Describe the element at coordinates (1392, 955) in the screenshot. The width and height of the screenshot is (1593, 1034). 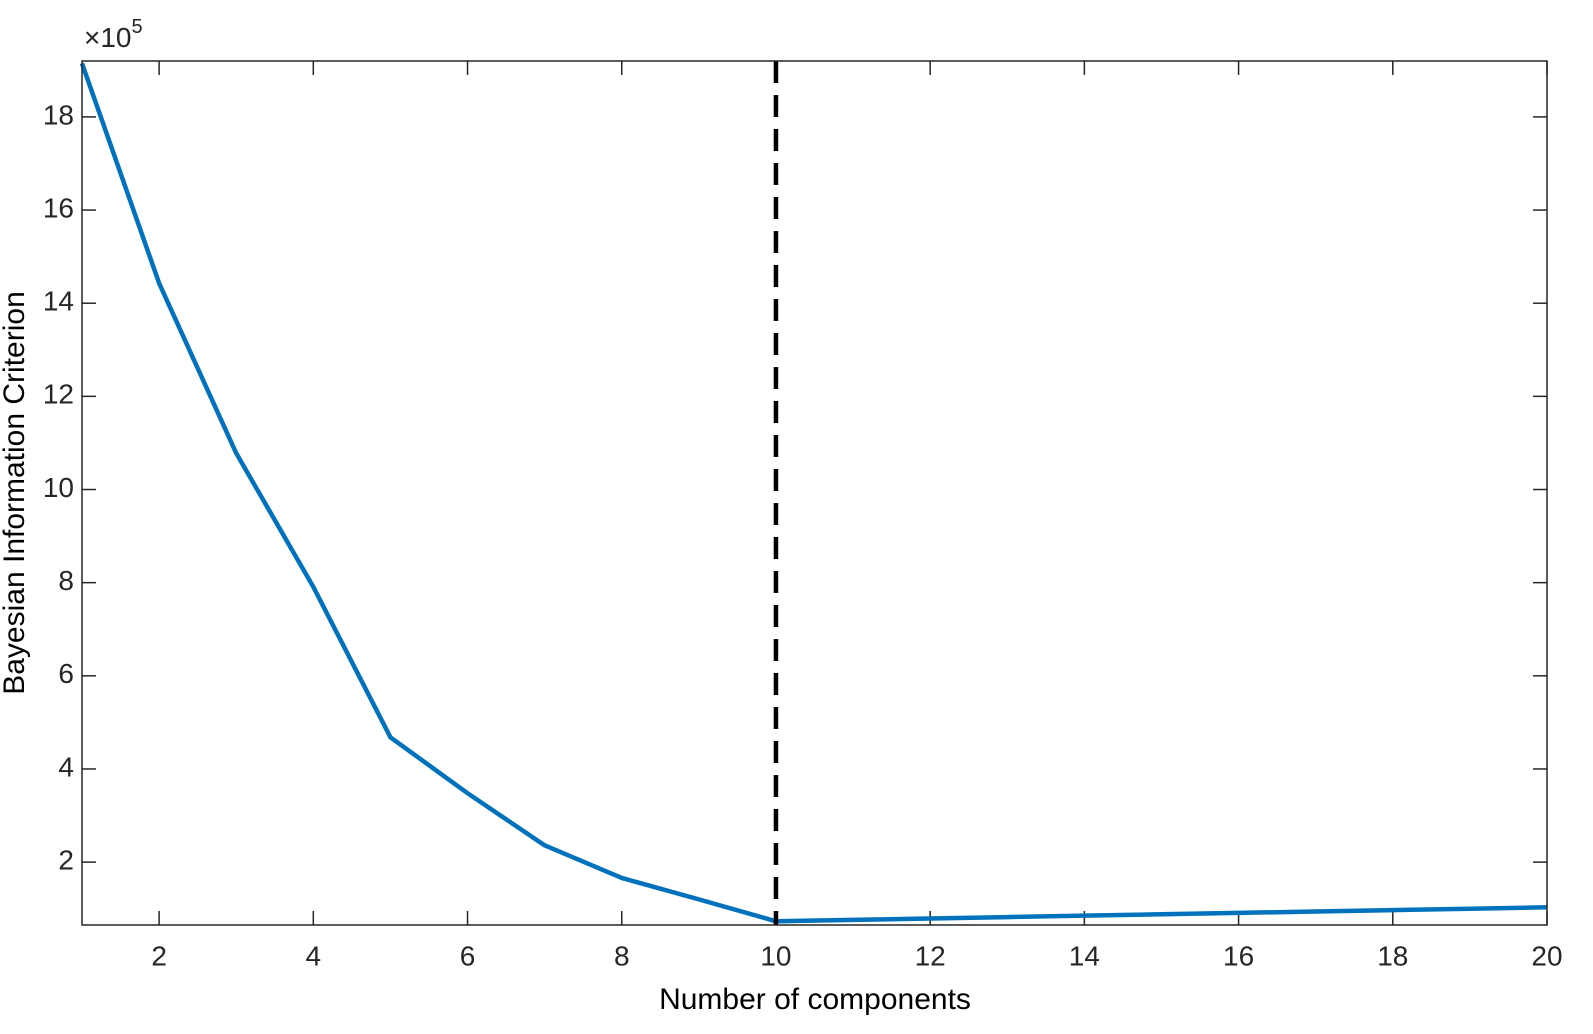
I see `x-tick-label: 18` at that location.